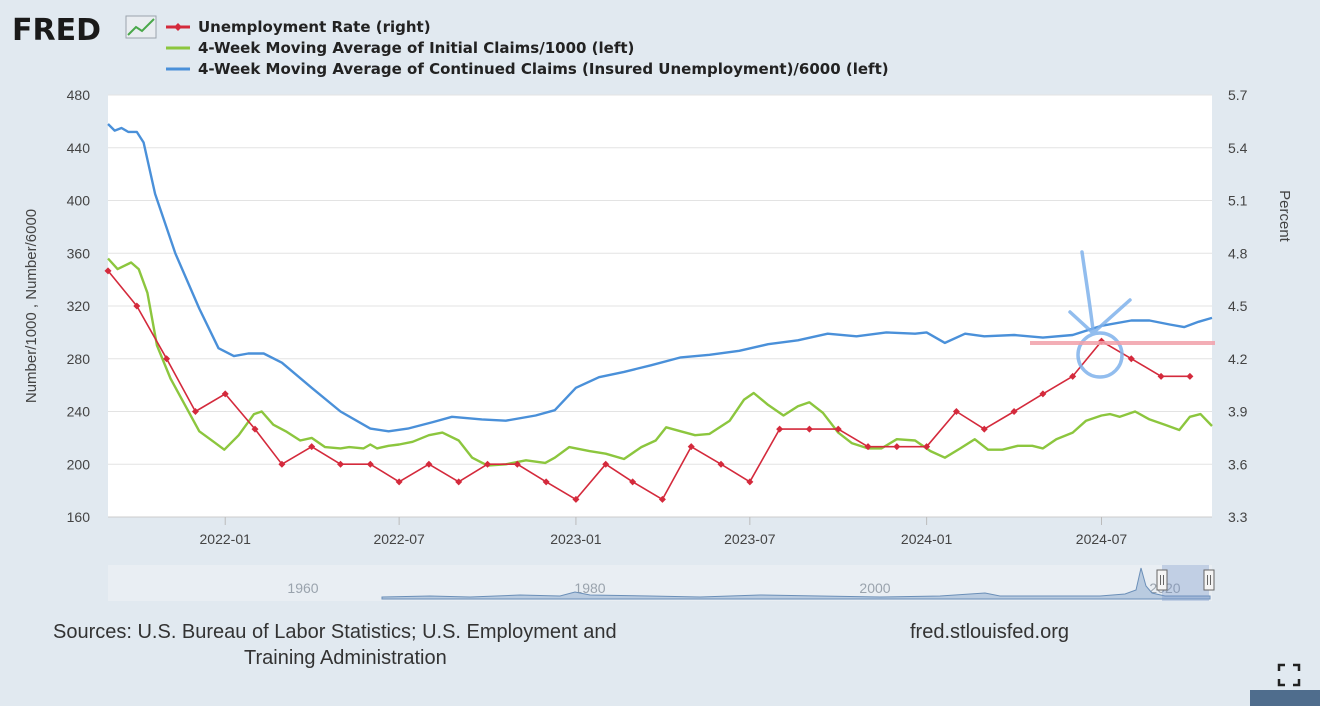  I want to click on left-tick-label: 440, so click(79, 148).